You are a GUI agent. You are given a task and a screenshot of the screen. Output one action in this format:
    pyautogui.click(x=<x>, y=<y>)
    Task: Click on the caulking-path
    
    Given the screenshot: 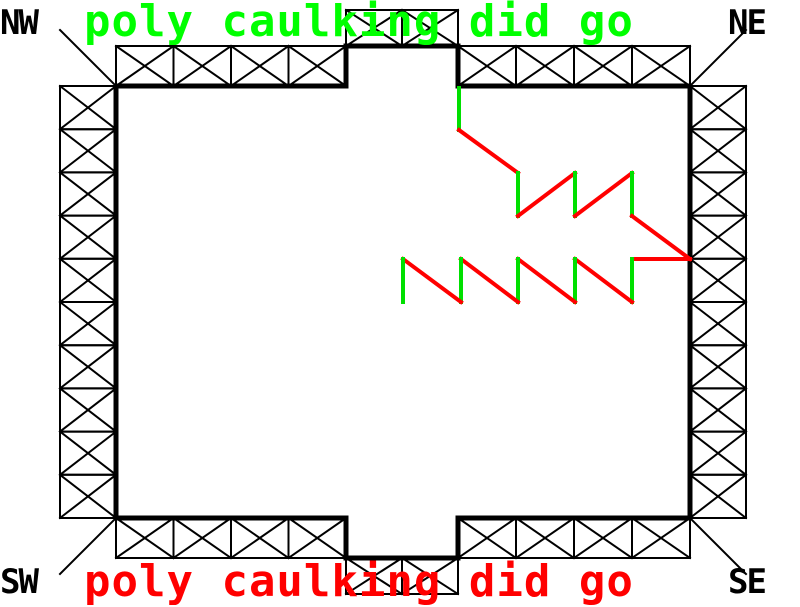 What is the action you would take?
    pyautogui.click(x=546, y=195)
    